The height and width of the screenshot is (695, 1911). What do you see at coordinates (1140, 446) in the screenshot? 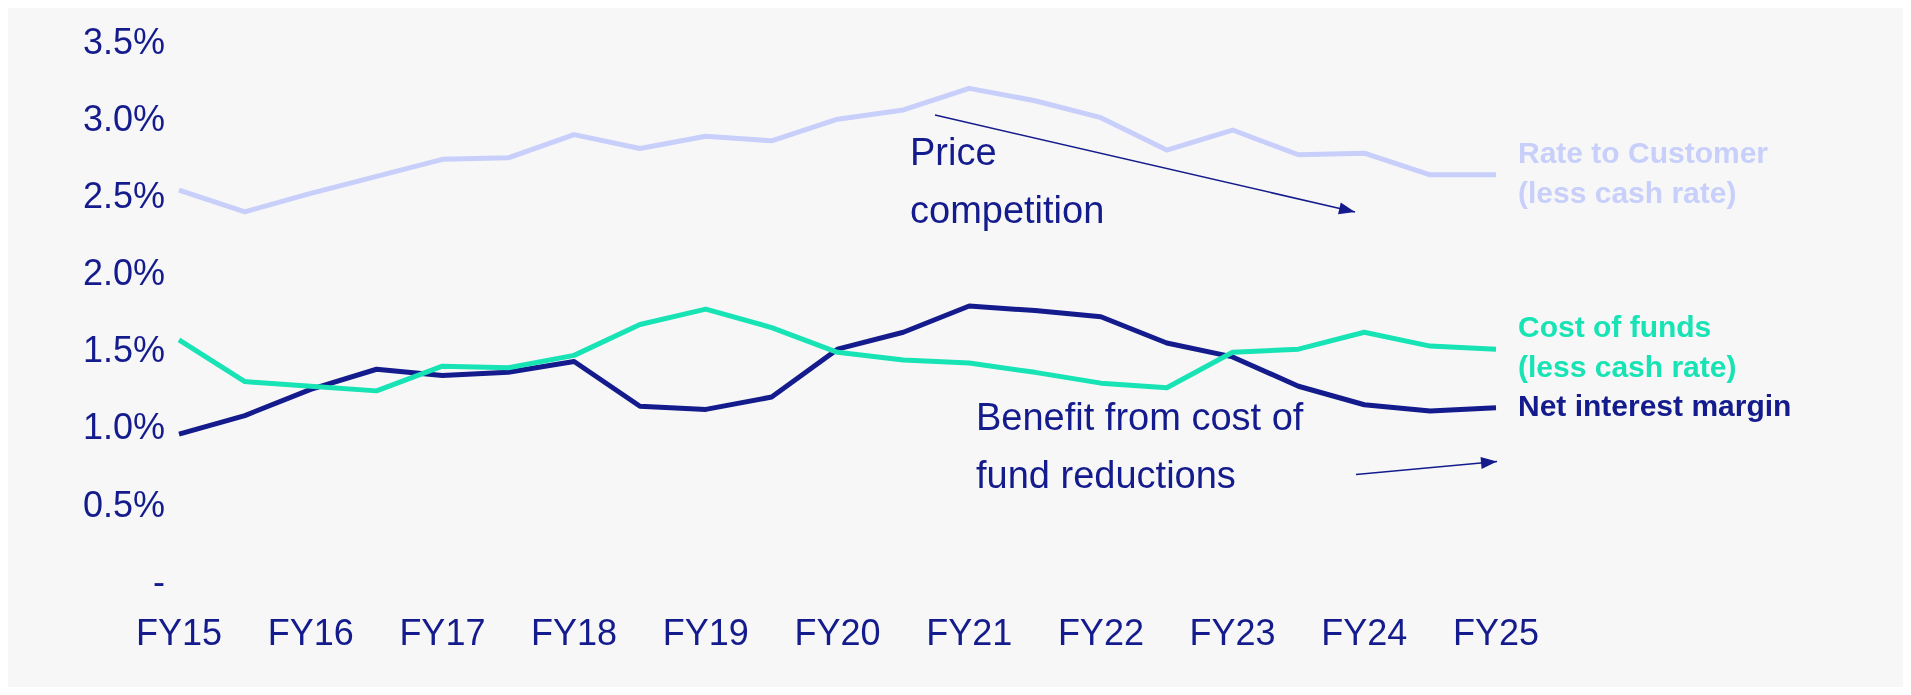
I see `annotation: Benefit from cost of fund reductions` at bounding box center [1140, 446].